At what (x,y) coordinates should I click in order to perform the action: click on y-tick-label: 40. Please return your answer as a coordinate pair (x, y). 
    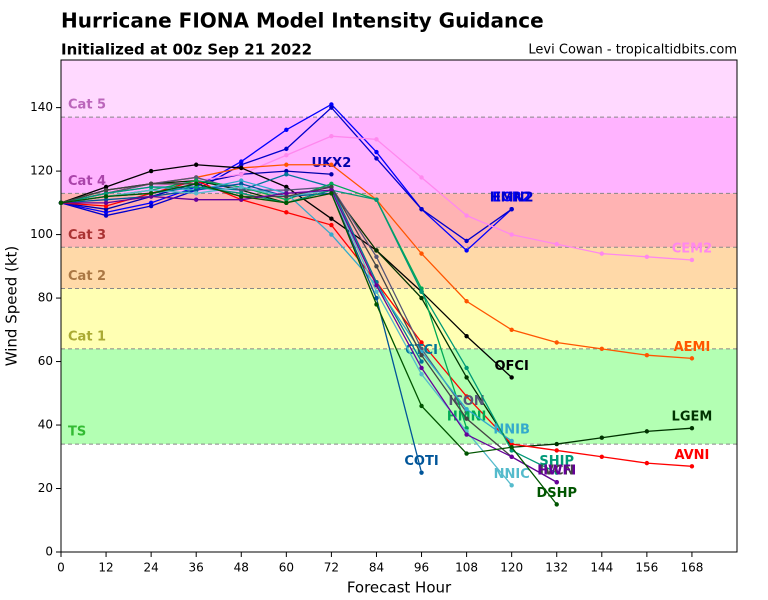
    Looking at the image, I should click on (45, 425).